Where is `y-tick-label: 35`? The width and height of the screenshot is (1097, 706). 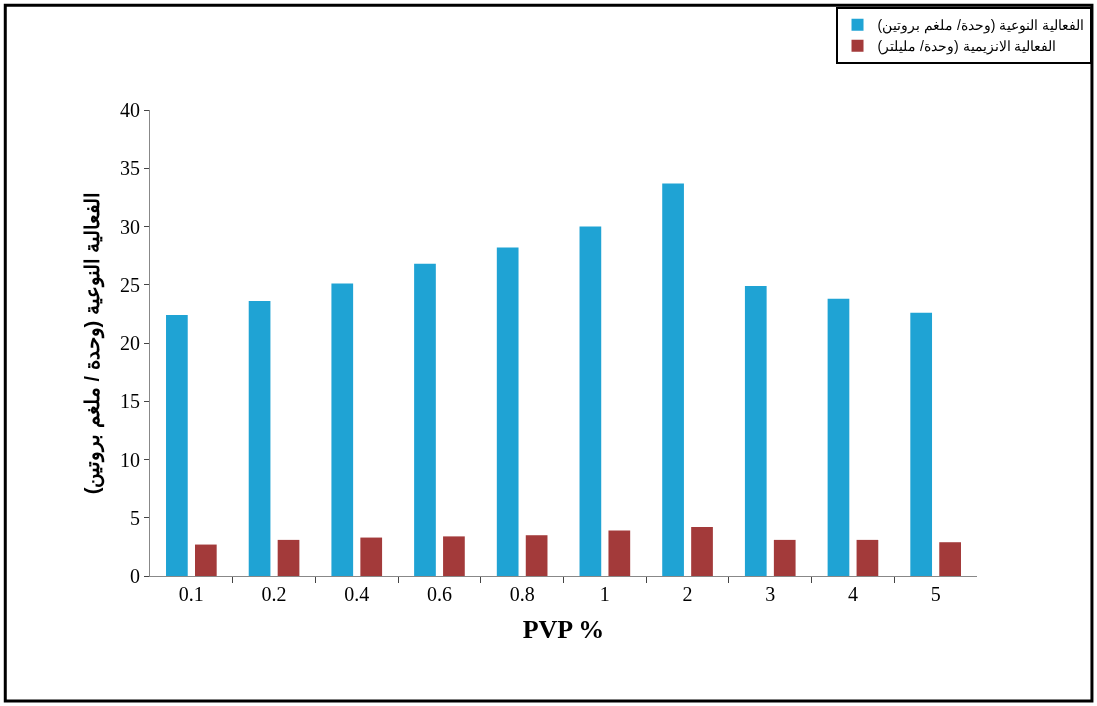
y-tick-label: 35 is located at coordinates (130, 168).